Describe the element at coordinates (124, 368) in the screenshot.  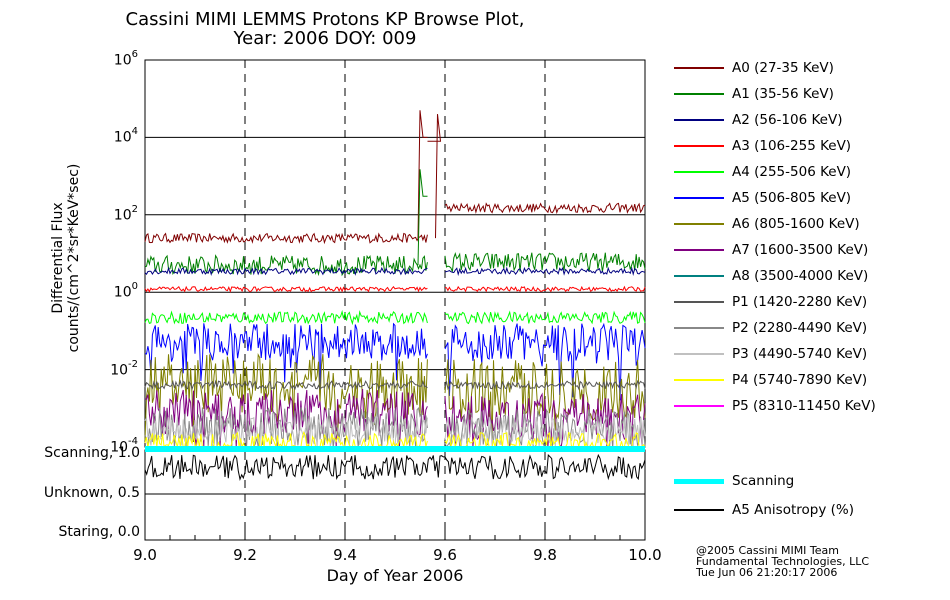
I see `y-tick-label: 10⁻²` at that location.